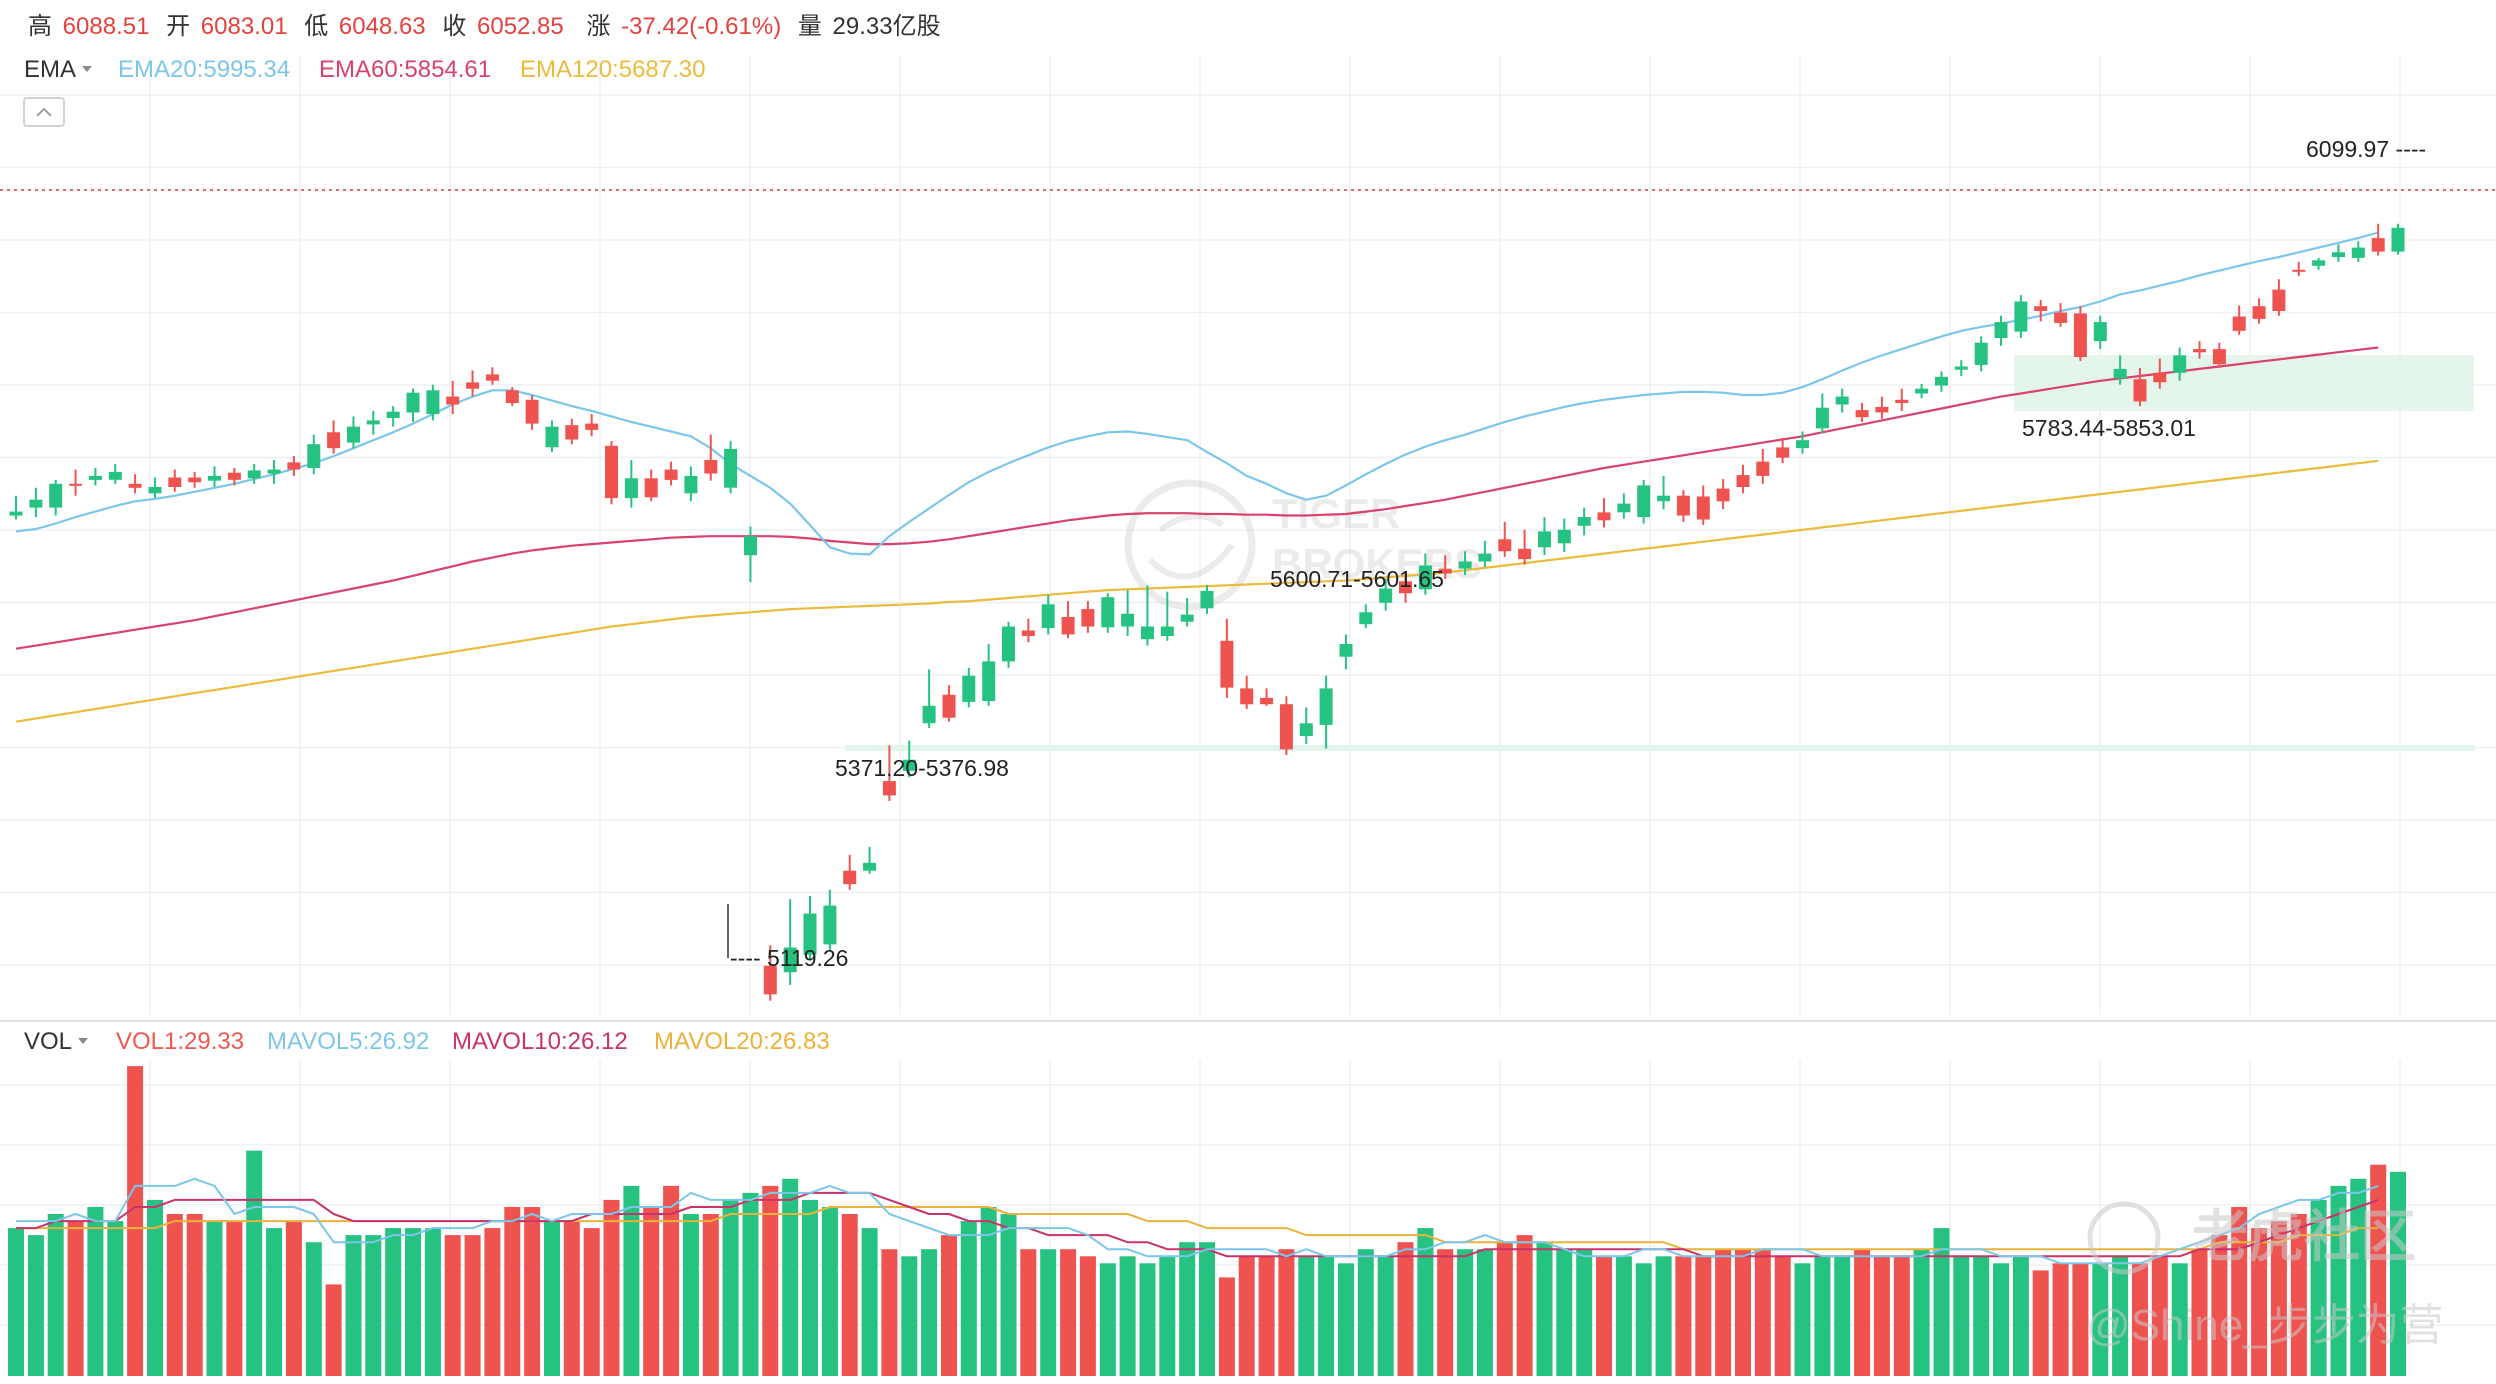 Image resolution: width=2496 pixels, height=1384 pixels. Describe the element at coordinates (40, 26) in the screenshot. I see `high-label: 高` at that location.